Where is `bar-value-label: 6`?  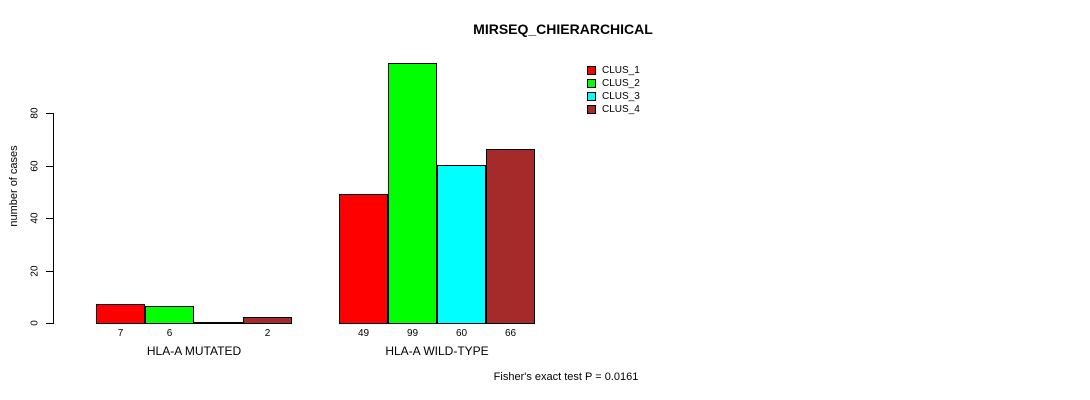
bar-value-label: 6 is located at coordinates (169, 333).